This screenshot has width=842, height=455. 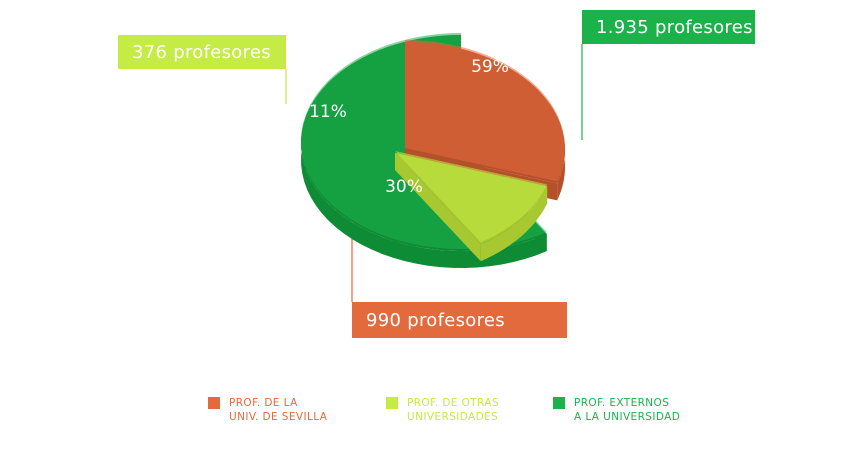 I want to click on legend-label-sevilla: PROF. DE LA UNIV. DE SEVILLA, so click(x=278, y=410).